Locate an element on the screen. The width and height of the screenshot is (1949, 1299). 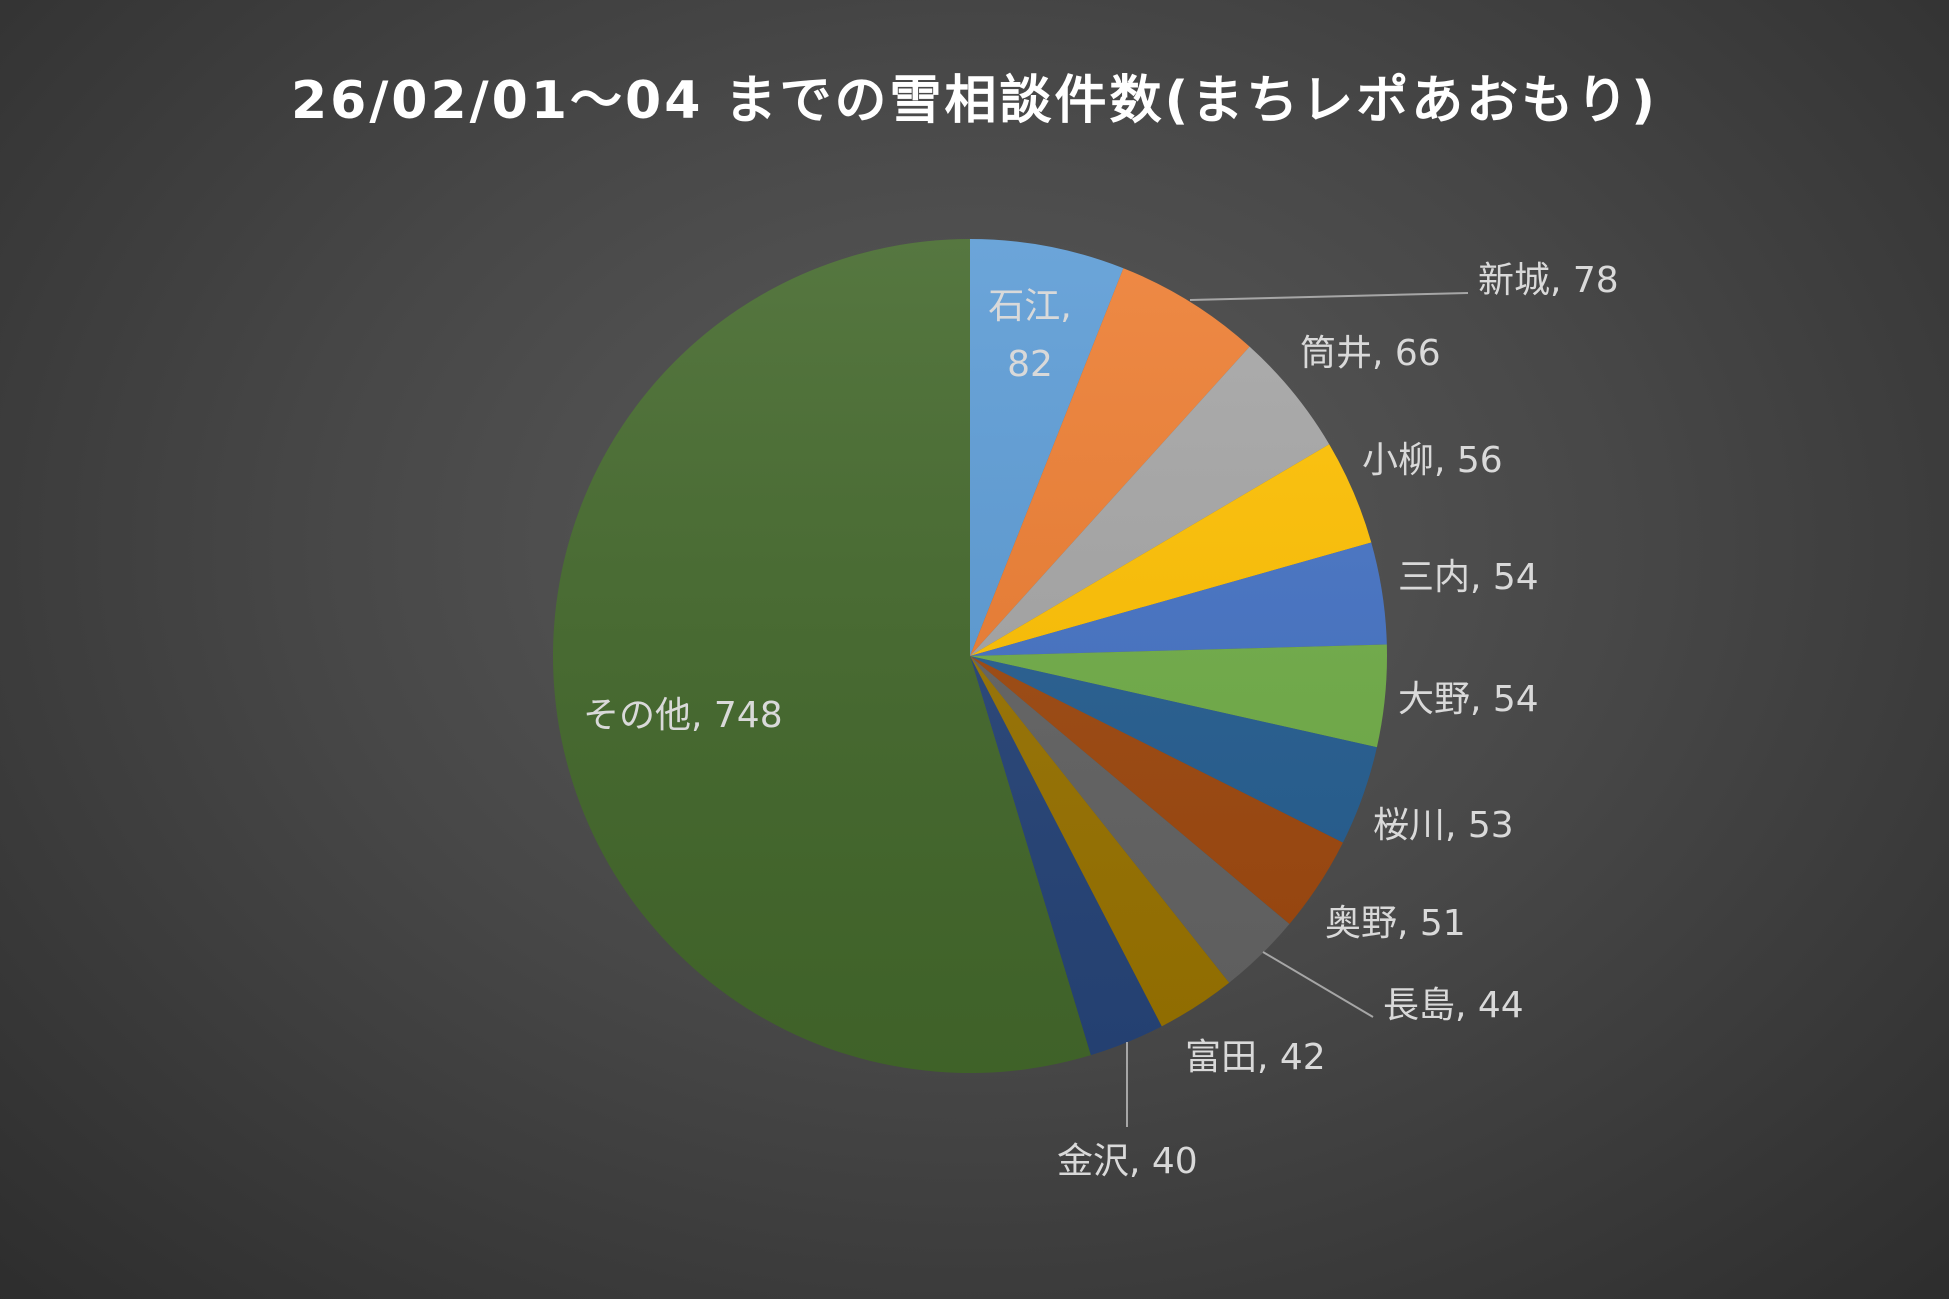
data-label-富田: 富田, 42 is located at coordinates (1255, 1057).